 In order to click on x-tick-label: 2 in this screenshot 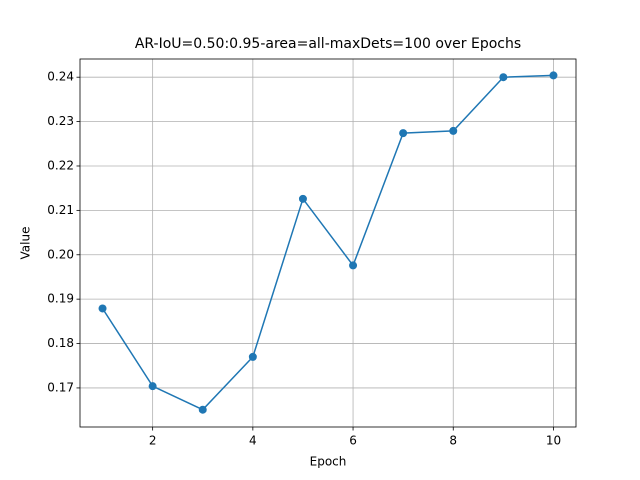, I will do `click(153, 441)`.